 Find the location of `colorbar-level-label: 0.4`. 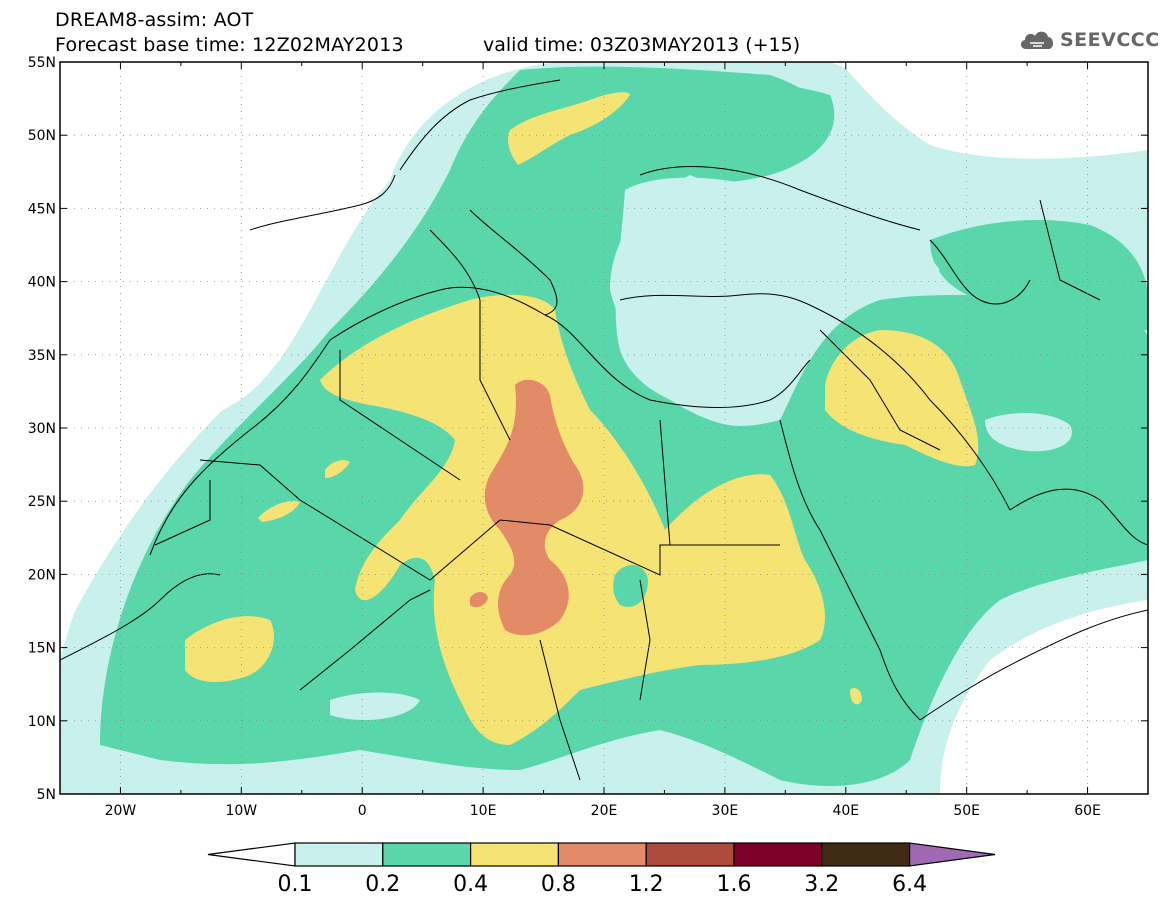

colorbar-level-label: 0.4 is located at coordinates (470, 884).